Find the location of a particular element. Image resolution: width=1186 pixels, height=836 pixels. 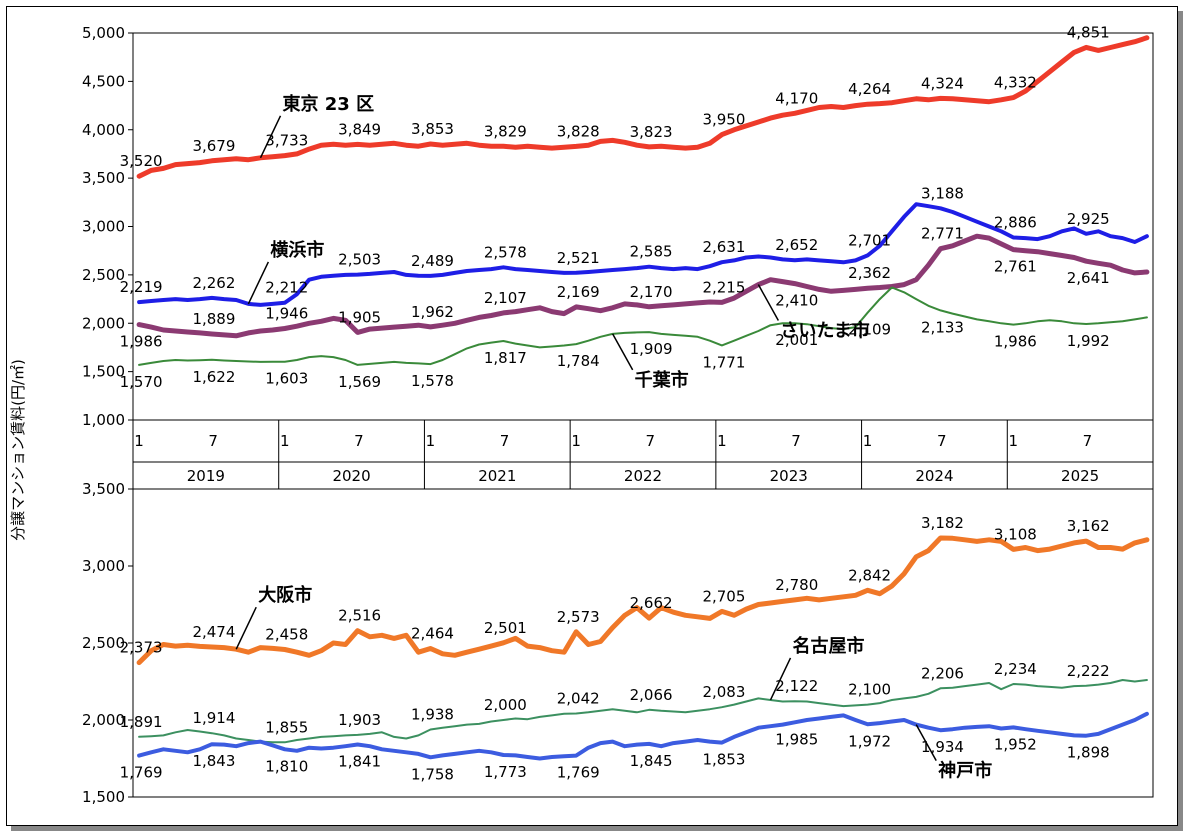

series-line-kobe is located at coordinates (643, 736).